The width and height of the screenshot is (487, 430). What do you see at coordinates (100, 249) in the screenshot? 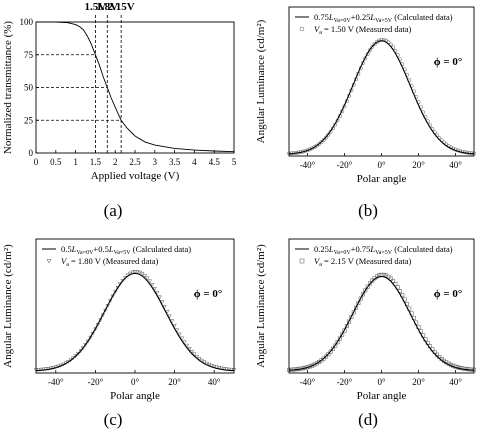
I see `legend-text-part: +0.5` at bounding box center [100, 249].